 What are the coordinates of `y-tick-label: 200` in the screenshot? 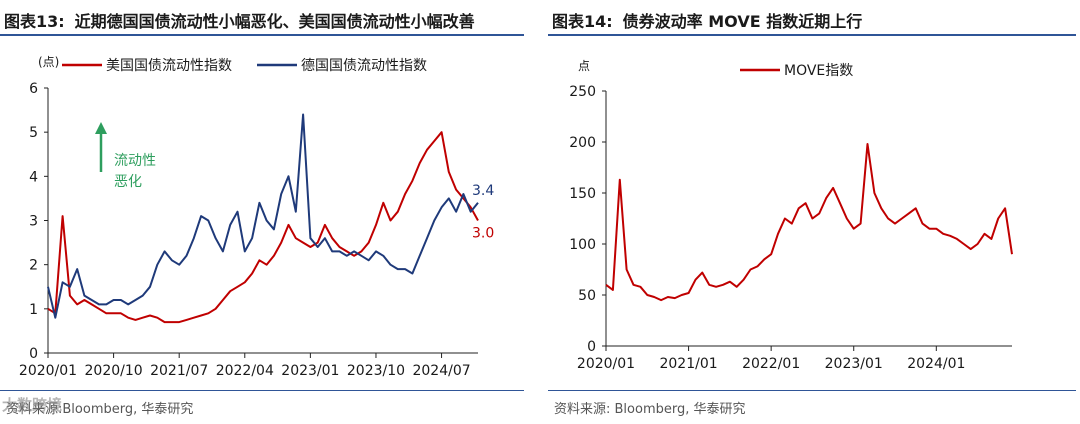 It's located at (582, 143).